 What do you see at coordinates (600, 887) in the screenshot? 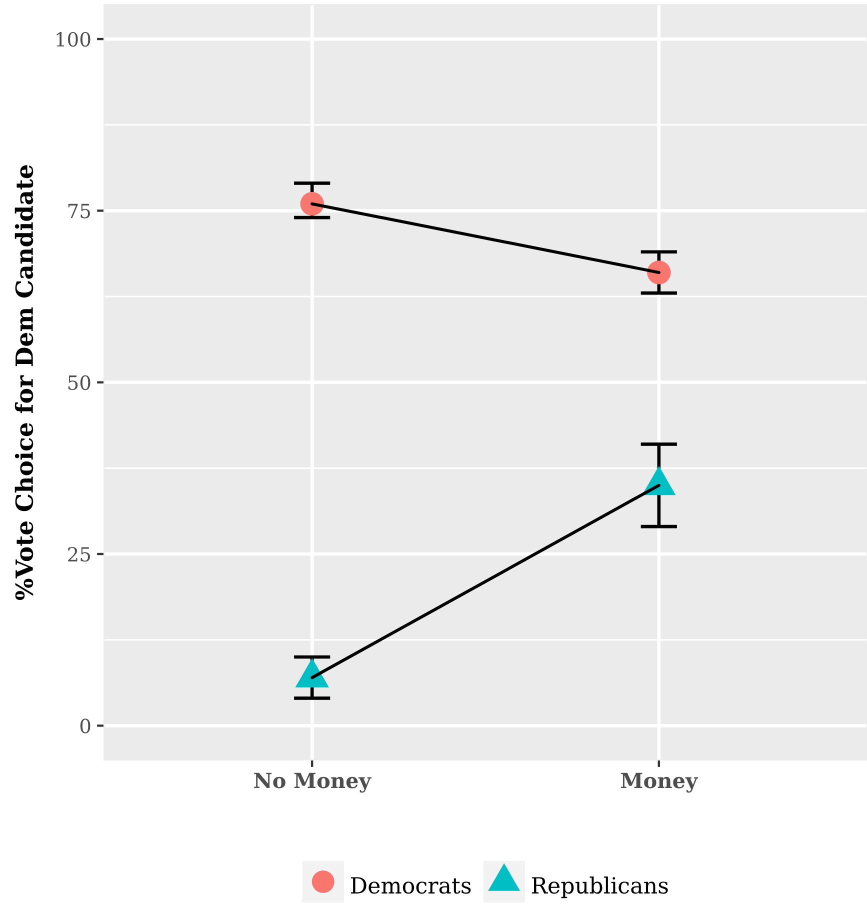
I see `legend-label: Republicans` at bounding box center [600, 887].